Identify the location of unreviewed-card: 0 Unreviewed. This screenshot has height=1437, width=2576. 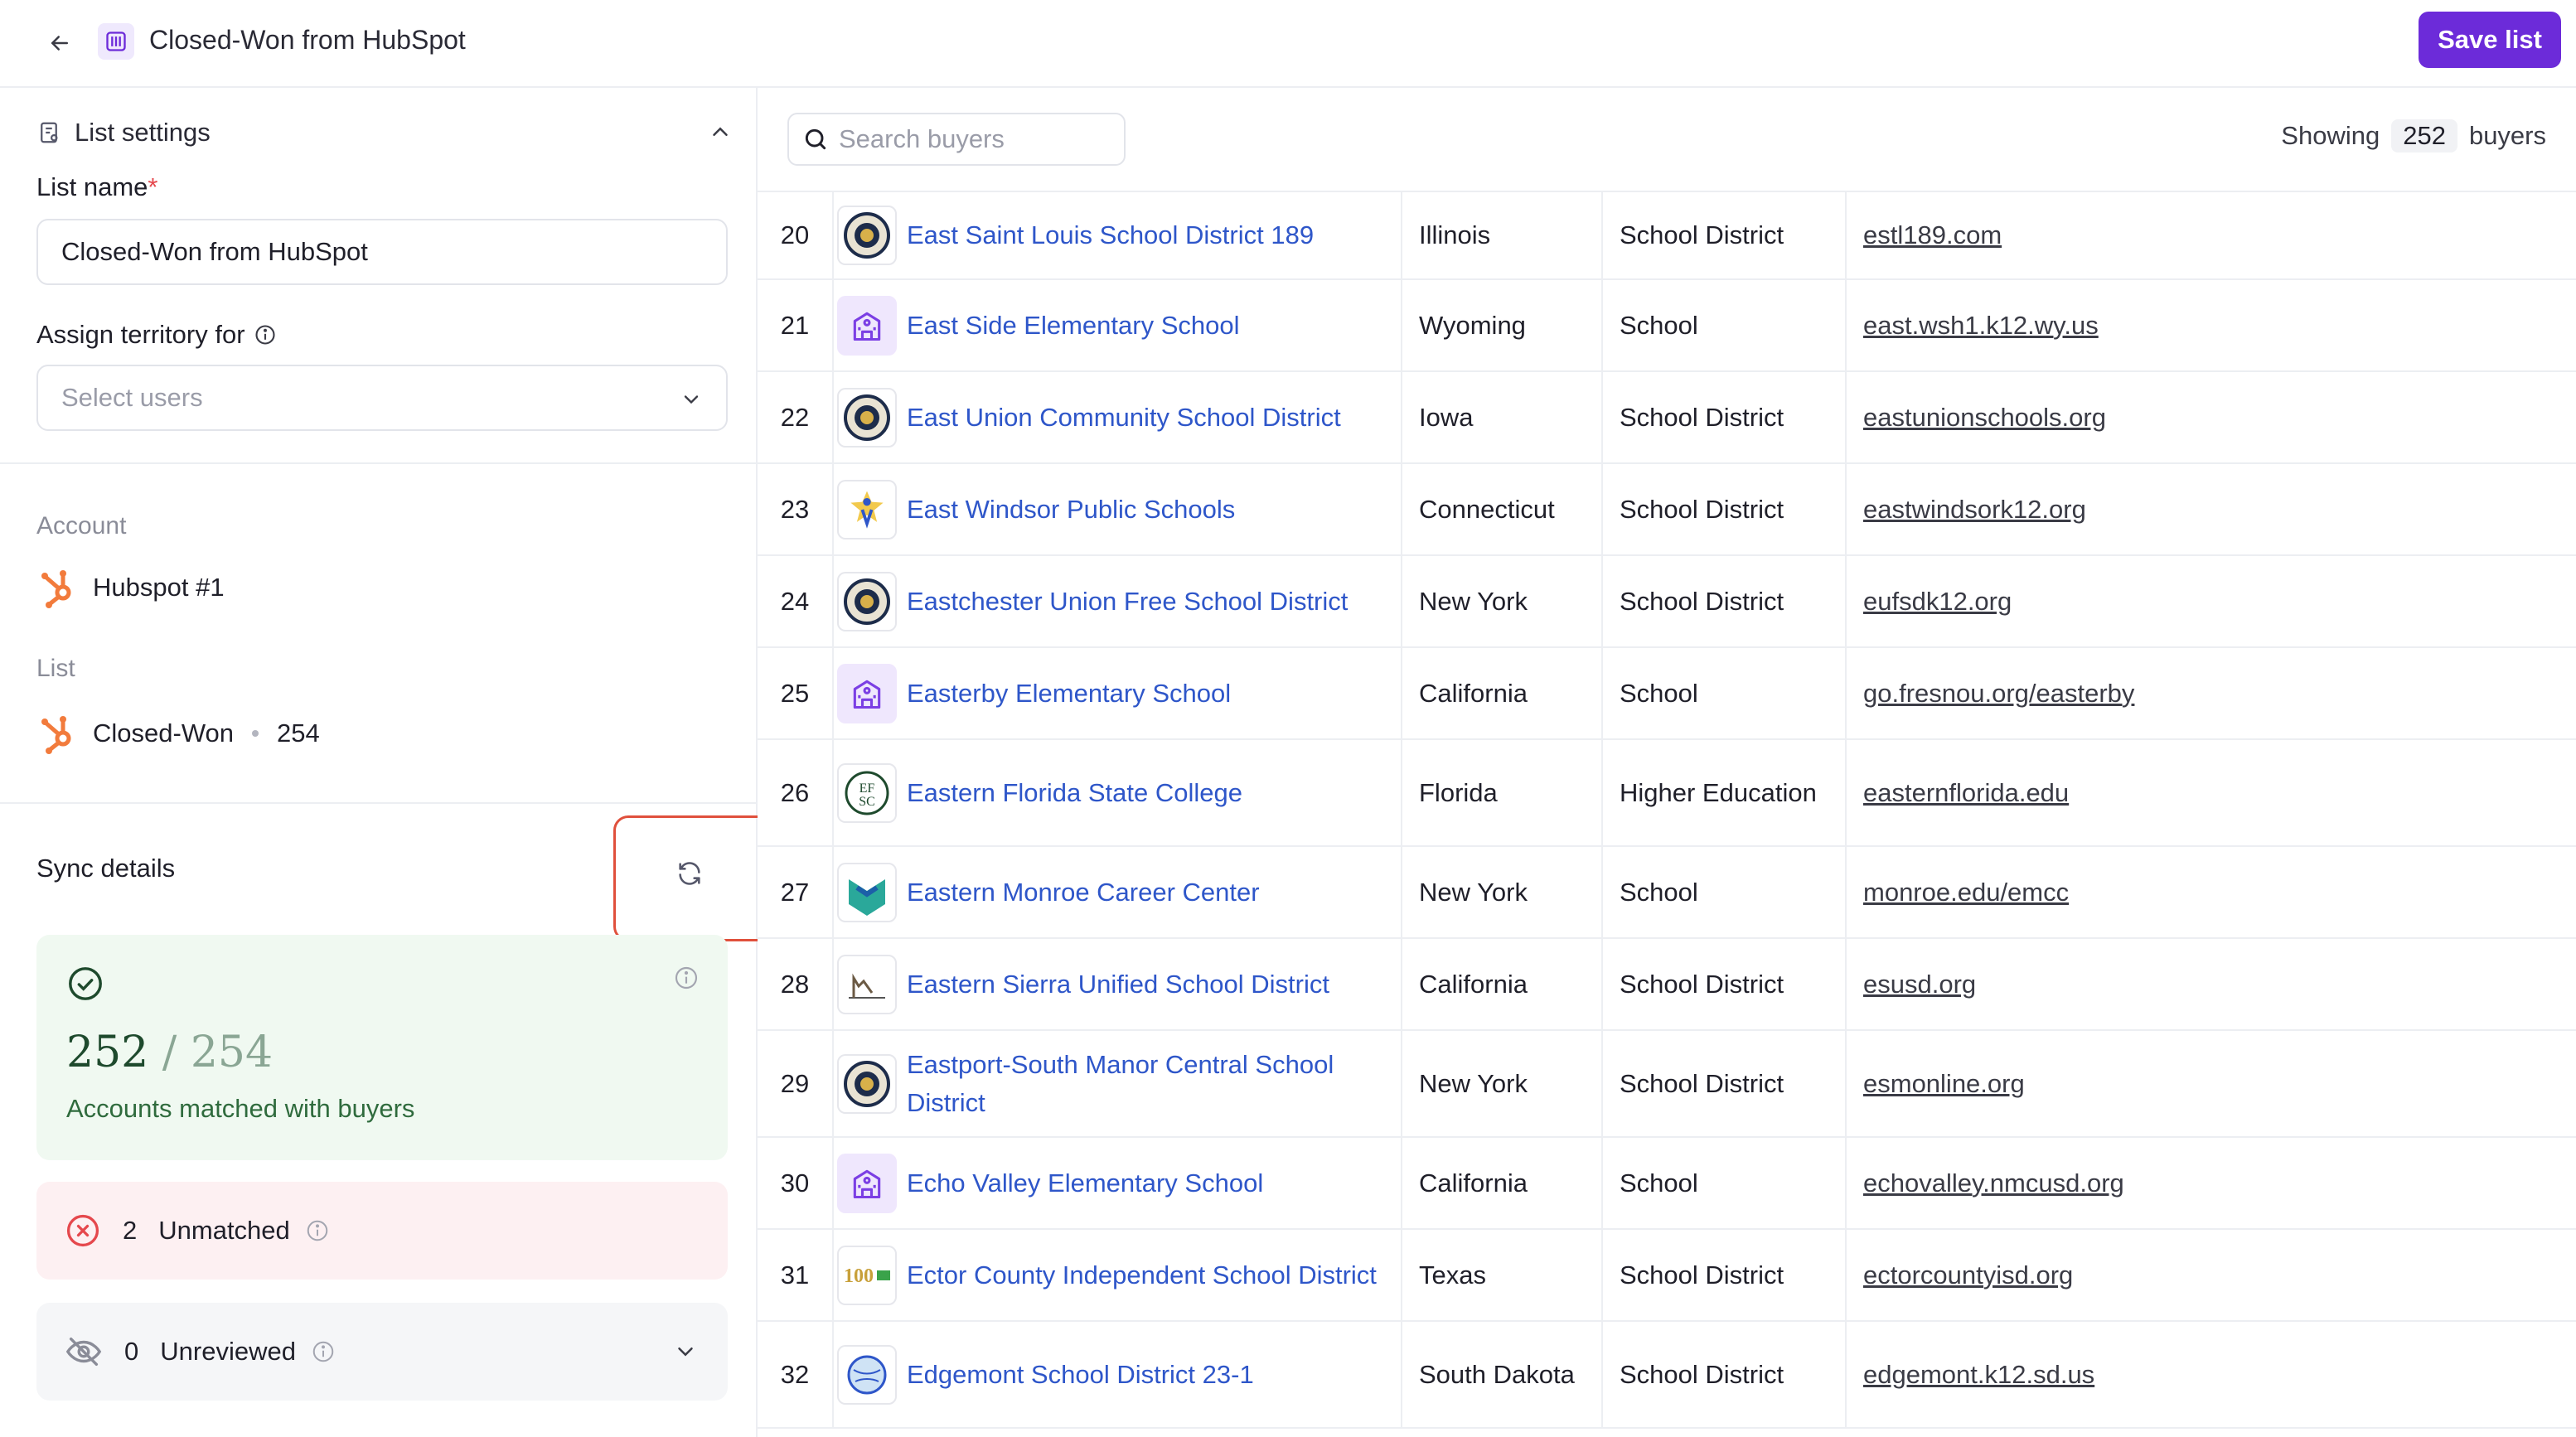
(382, 1352).